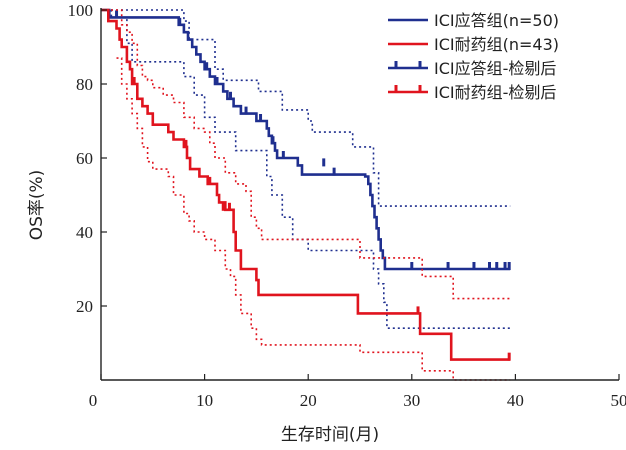  I want to click on legend-item: ICI应答组(n=50), so click(473, 20).